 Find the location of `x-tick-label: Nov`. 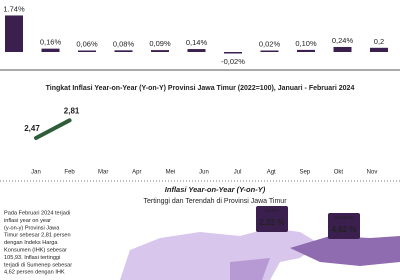

x-tick-label: Nov is located at coordinates (372, 173).